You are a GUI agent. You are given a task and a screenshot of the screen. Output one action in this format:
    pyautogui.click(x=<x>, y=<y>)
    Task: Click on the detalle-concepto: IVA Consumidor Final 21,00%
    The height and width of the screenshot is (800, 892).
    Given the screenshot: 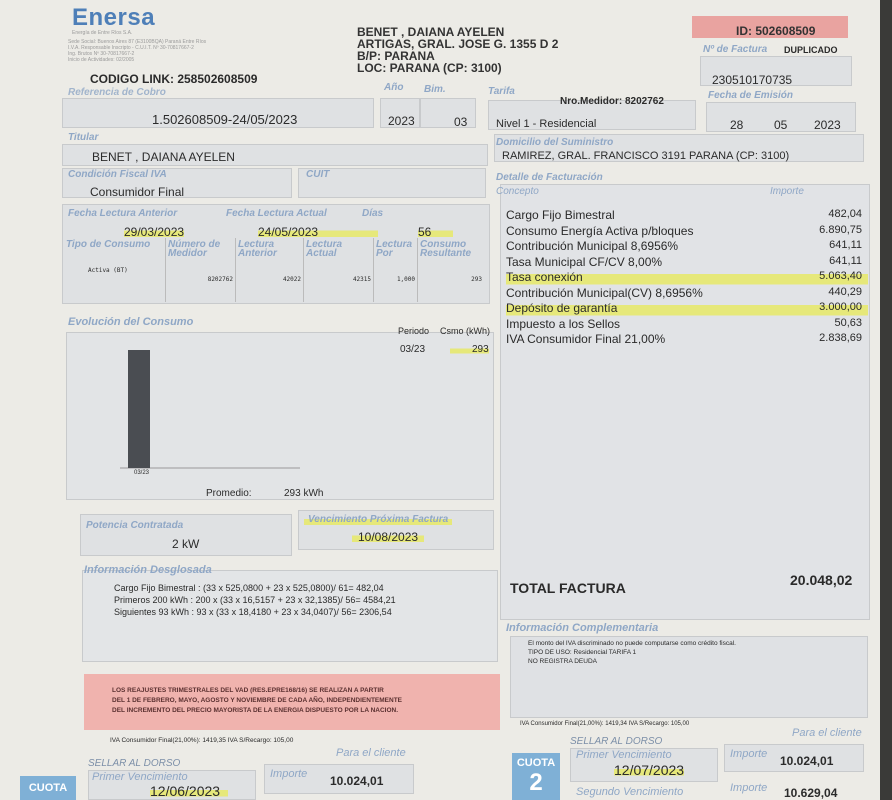 What is the action you would take?
    pyautogui.click(x=586, y=339)
    